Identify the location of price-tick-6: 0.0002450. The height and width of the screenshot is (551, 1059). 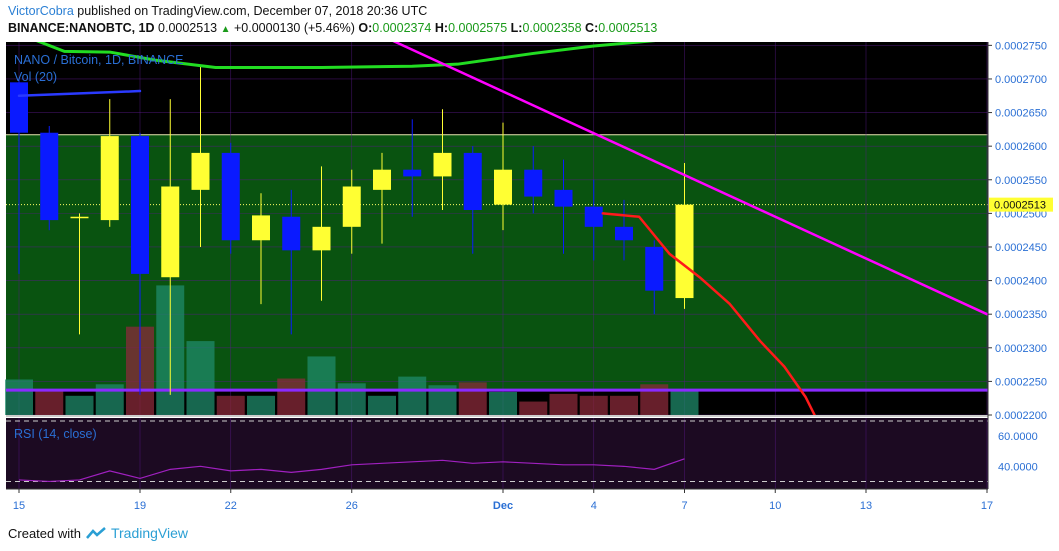
(1021, 248).